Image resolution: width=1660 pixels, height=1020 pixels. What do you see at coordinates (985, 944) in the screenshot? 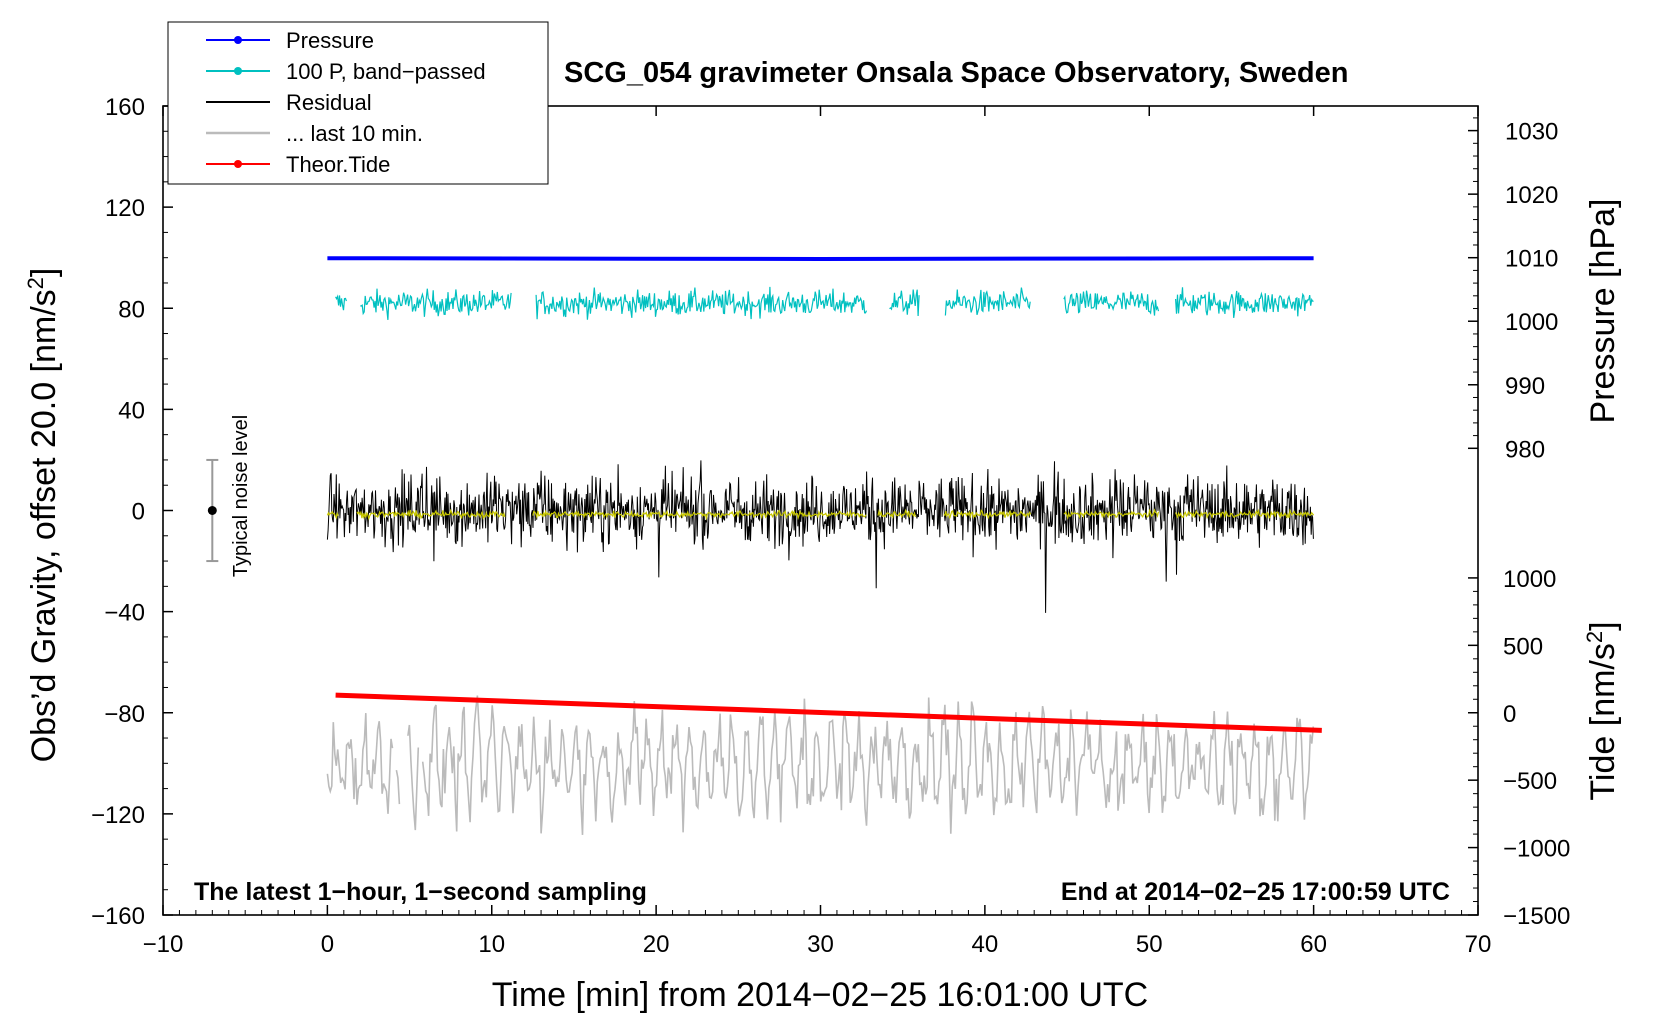
I see `x-tick-label: 40` at bounding box center [985, 944].